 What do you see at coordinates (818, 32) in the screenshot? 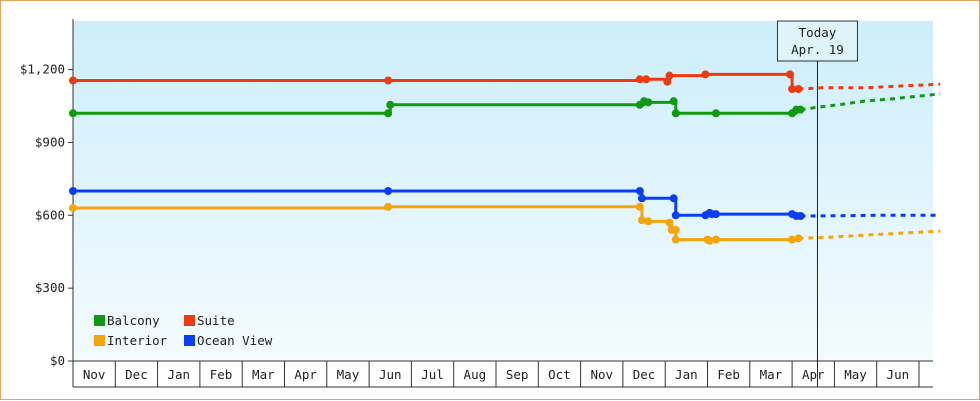
I see `today-label: Today` at bounding box center [818, 32].